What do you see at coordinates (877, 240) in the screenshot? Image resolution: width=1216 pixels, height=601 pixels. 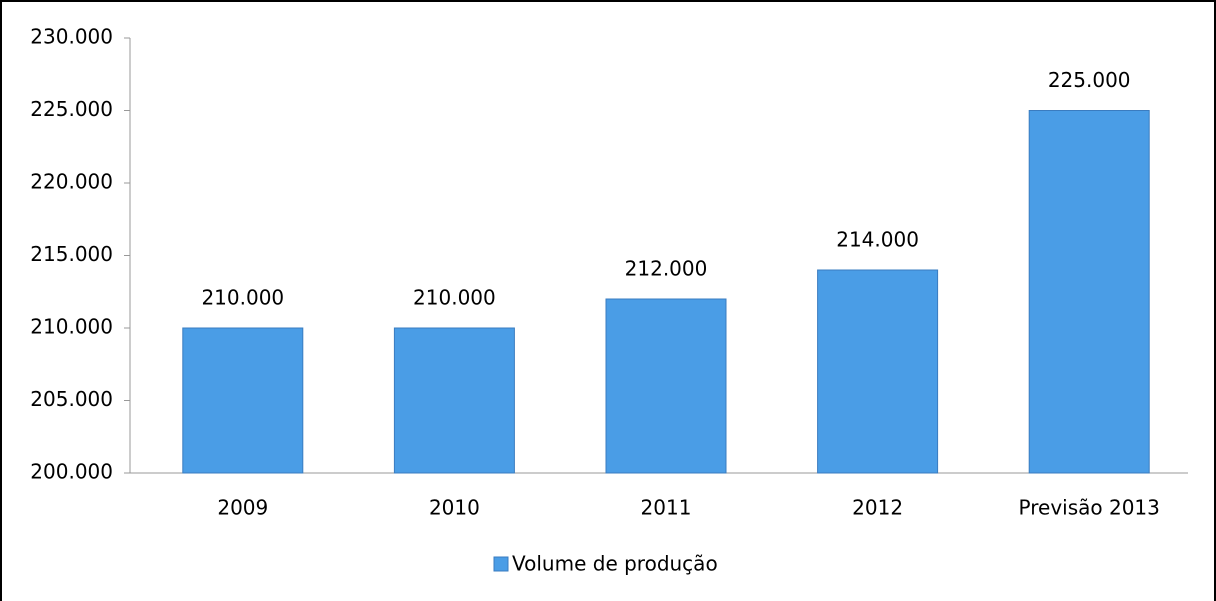 I see `value-label: 214.000` at bounding box center [877, 240].